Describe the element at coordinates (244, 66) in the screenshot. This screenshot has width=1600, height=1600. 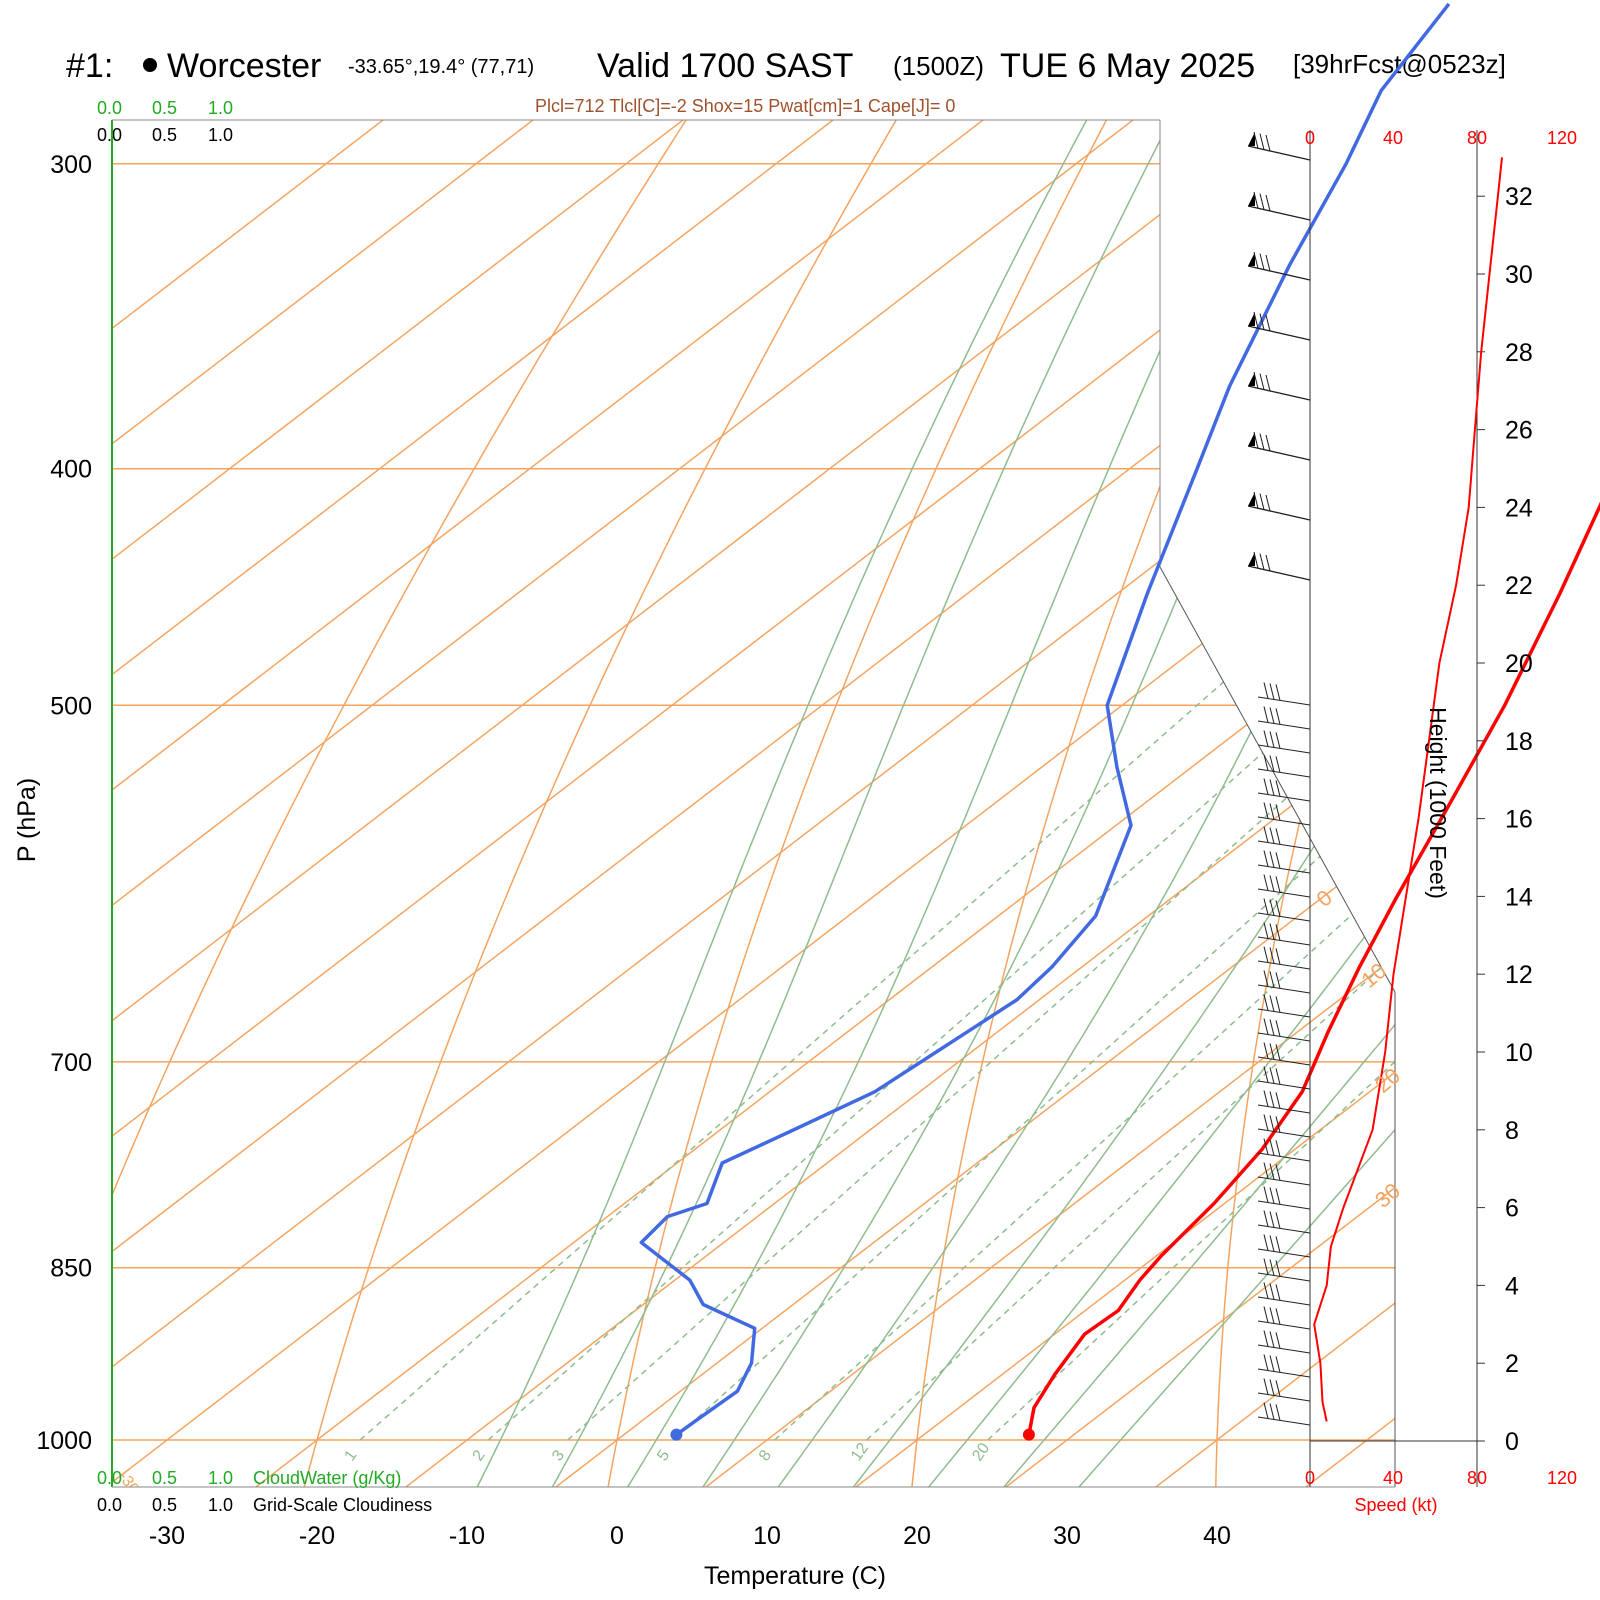
I see `station-name: Worcester` at that location.